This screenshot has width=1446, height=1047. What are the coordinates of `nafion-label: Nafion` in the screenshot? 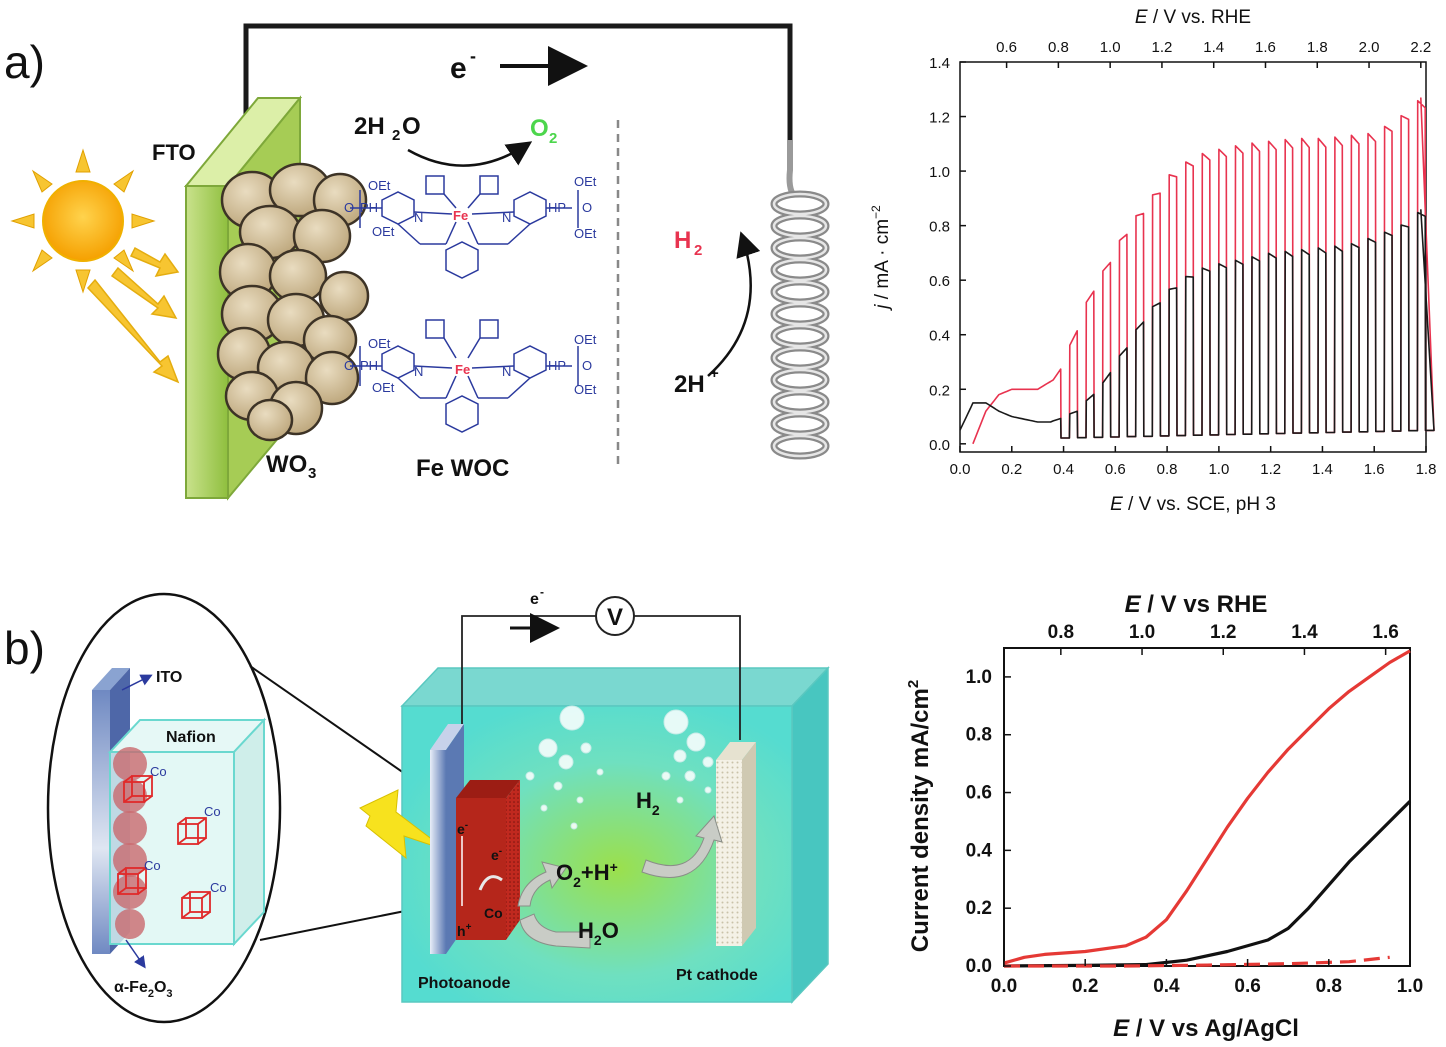 It's located at (191, 737).